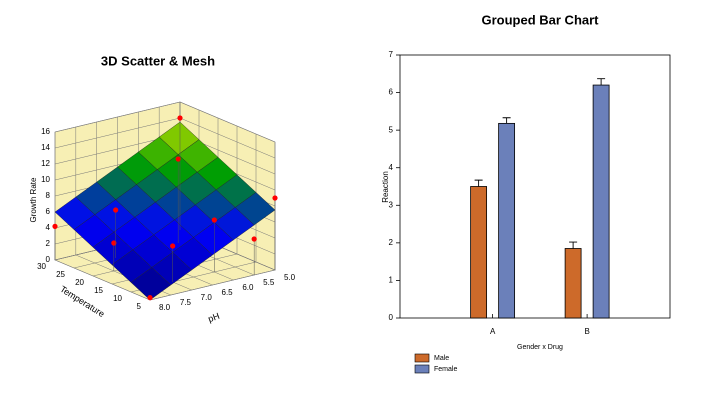  Describe the element at coordinates (445, 369) in the screenshot. I see `legend-label: Female` at that location.